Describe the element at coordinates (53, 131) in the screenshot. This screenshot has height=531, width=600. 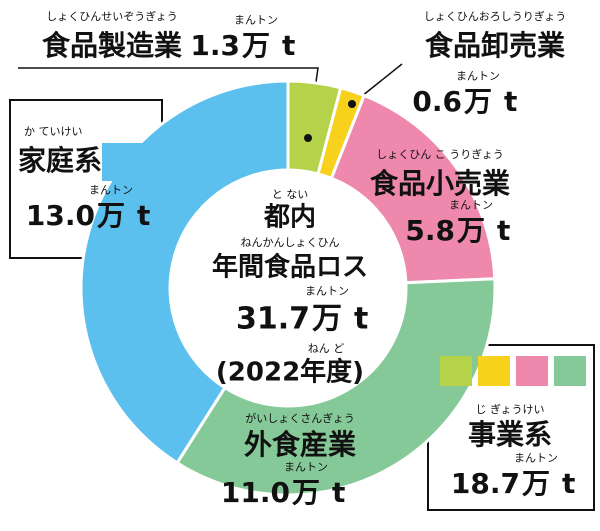
I see `category-ruby: か ていけい` at that location.